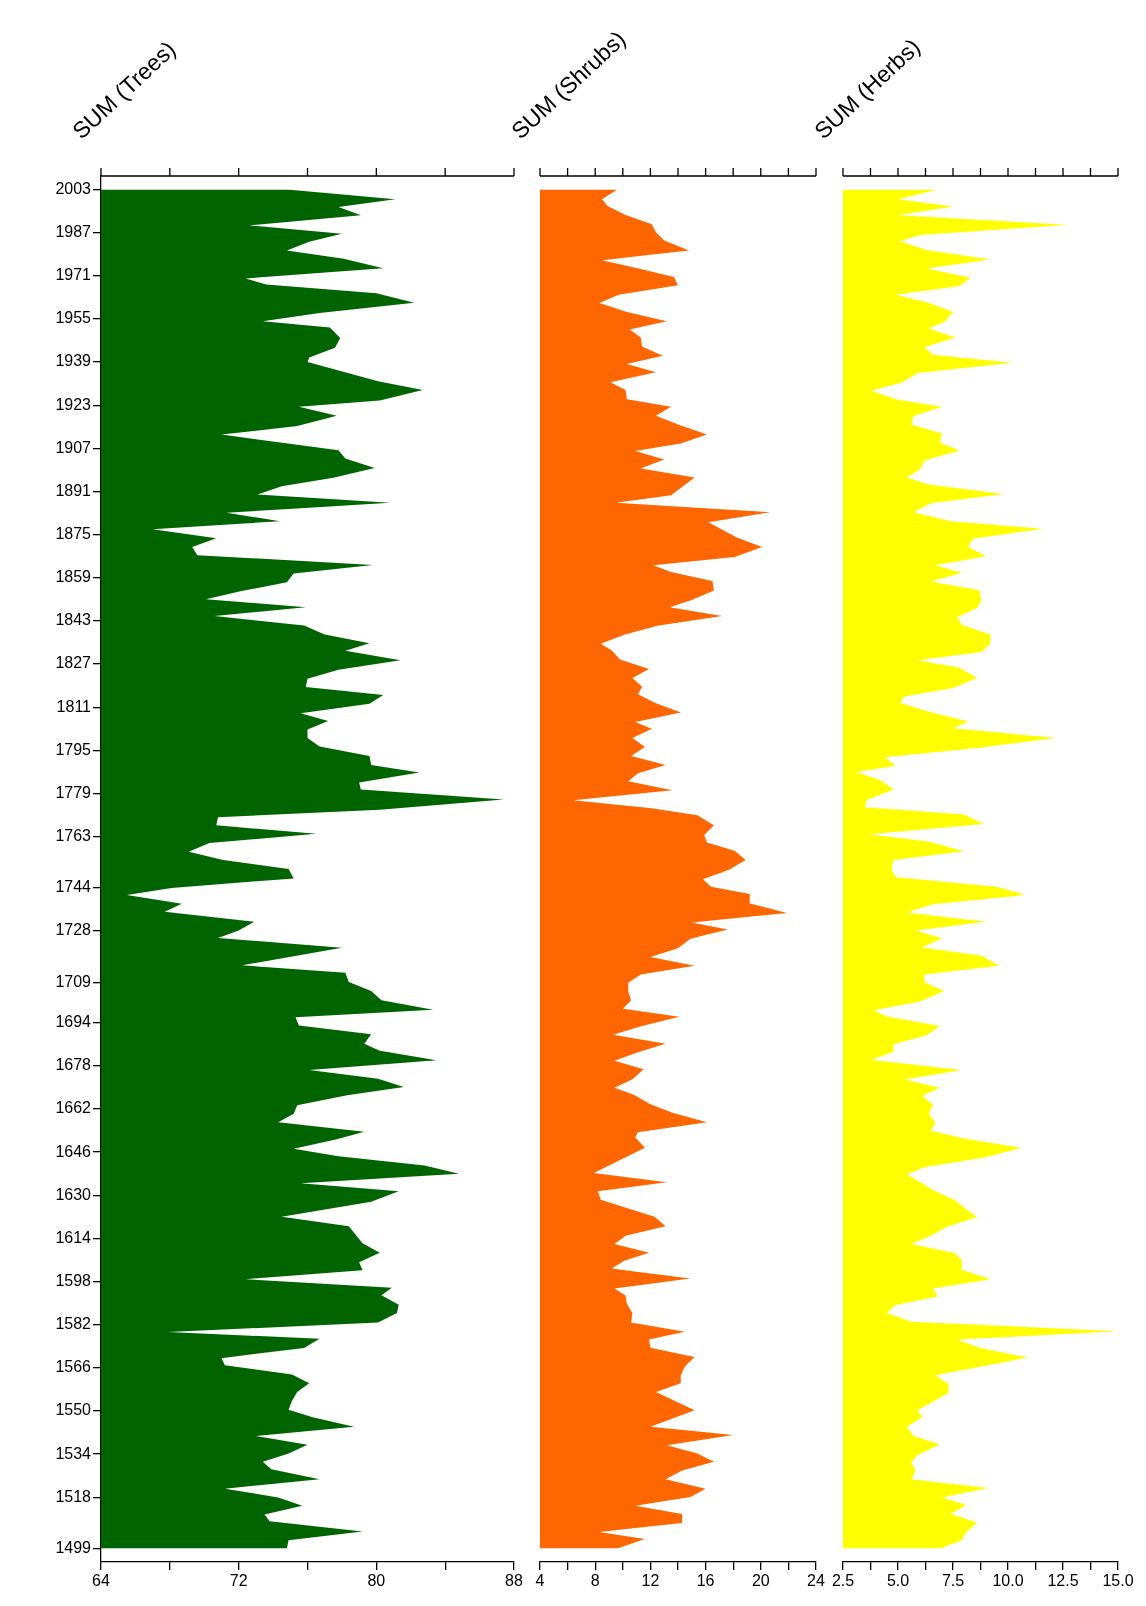 The width and height of the screenshot is (1146, 1606). I want to click on y-tick-label: 1971, so click(73, 275).